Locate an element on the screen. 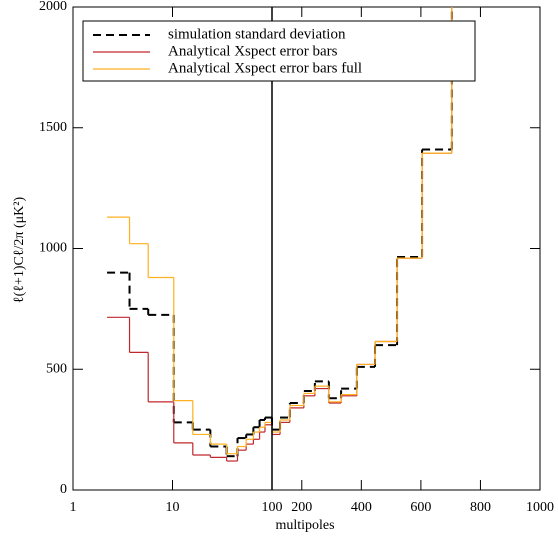 This screenshot has width=558, height=536. y-axis-label: ℓ(ℓ+1)Cℓ/2π (μK²) is located at coordinates (19, 250).